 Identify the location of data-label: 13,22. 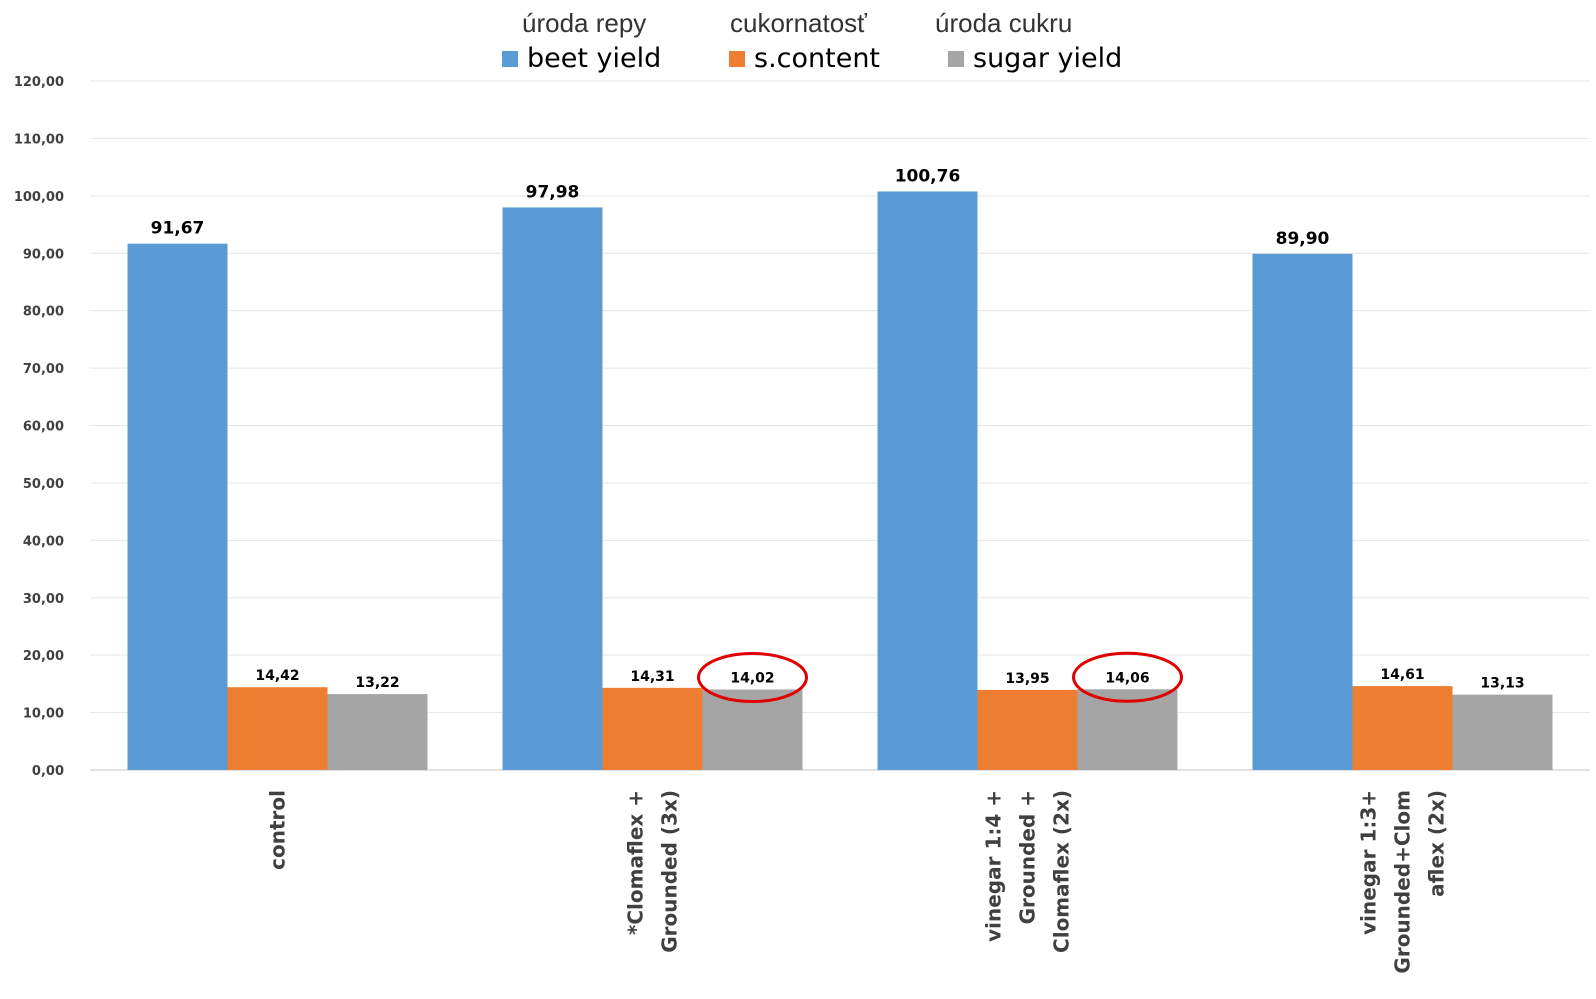
(377, 683).